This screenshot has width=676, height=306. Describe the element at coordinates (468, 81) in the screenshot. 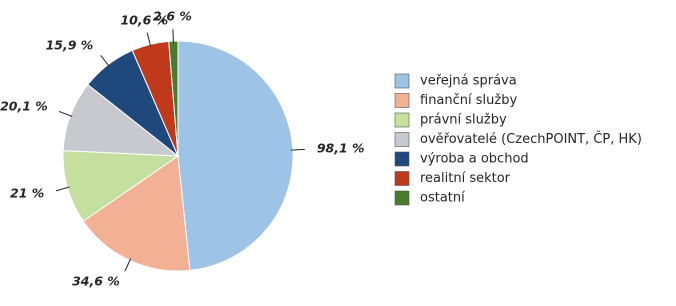

I see `legend-label: veřejná správa` at that location.